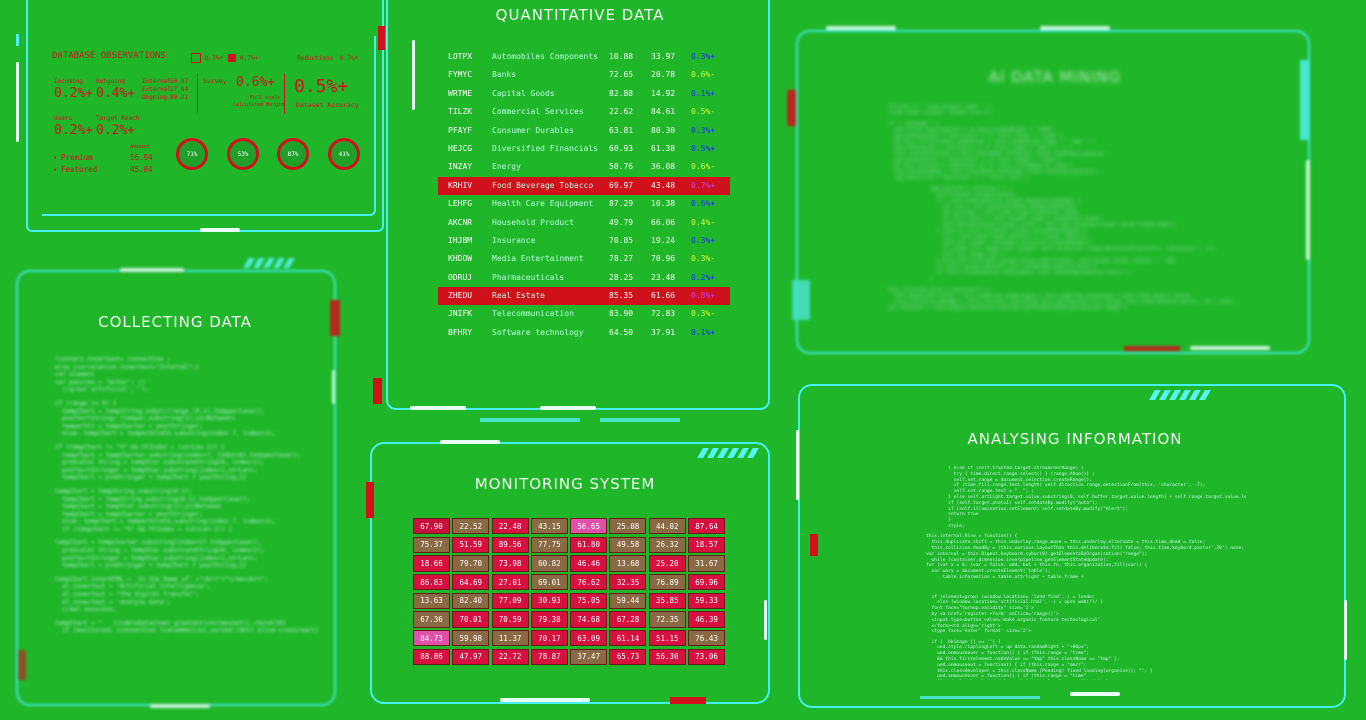 The image size is (1366, 720). I want to click on survey-label: Survey, so click(215, 81).